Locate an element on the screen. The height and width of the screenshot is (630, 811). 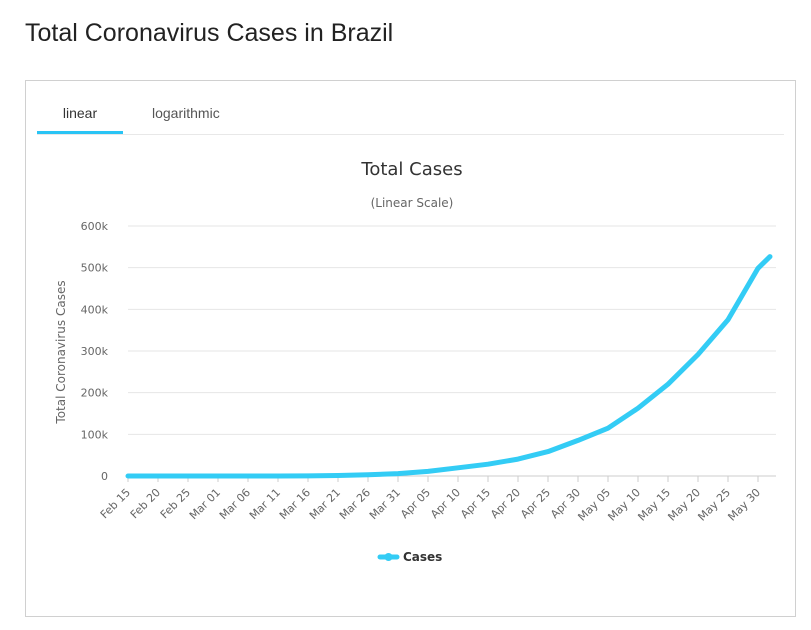
x-tick-label: Feb 20 is located at coordinates (145, 503).